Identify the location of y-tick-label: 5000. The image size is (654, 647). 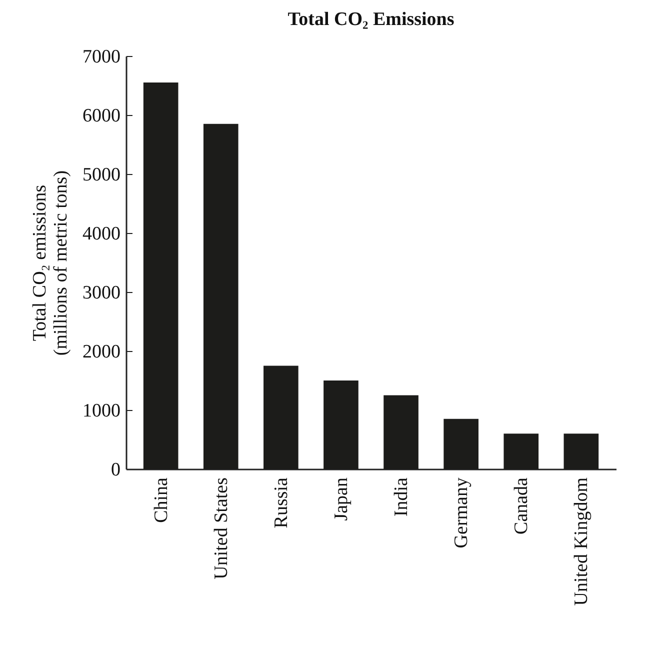
(101, 175).